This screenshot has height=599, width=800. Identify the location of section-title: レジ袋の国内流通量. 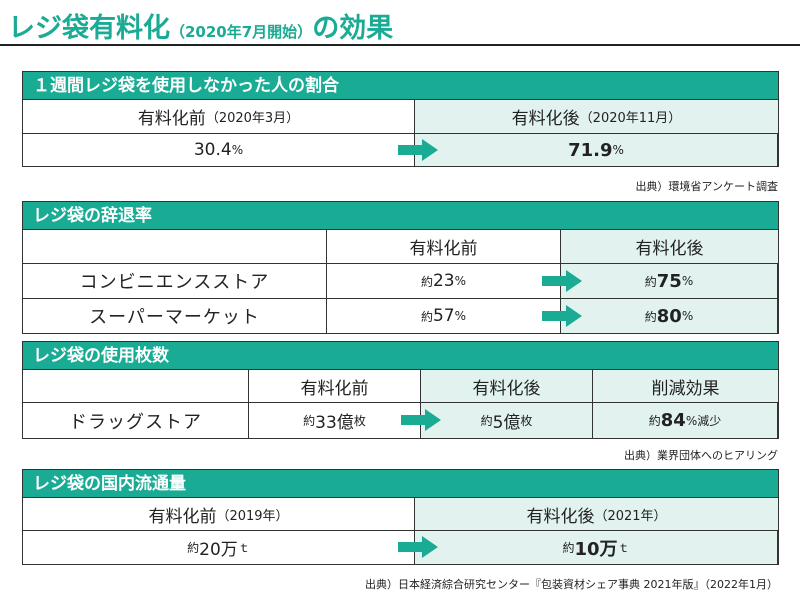
(400, 484).